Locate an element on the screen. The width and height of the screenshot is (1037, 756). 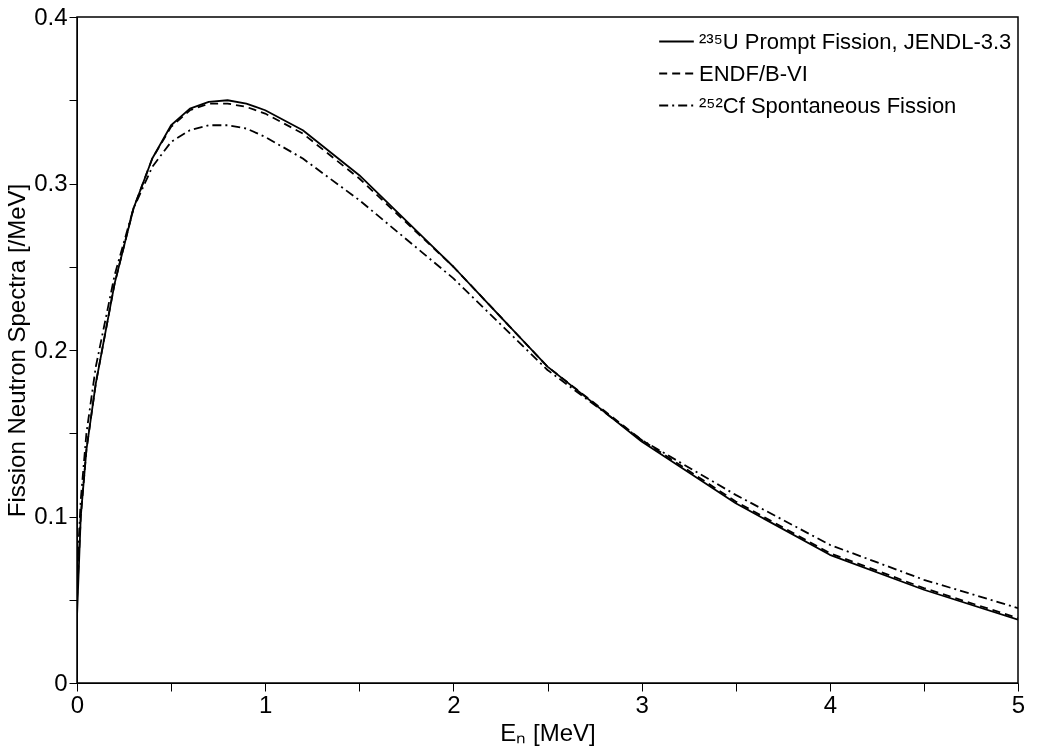
x-tick-label: 4 is located at coordinates (830, 704).